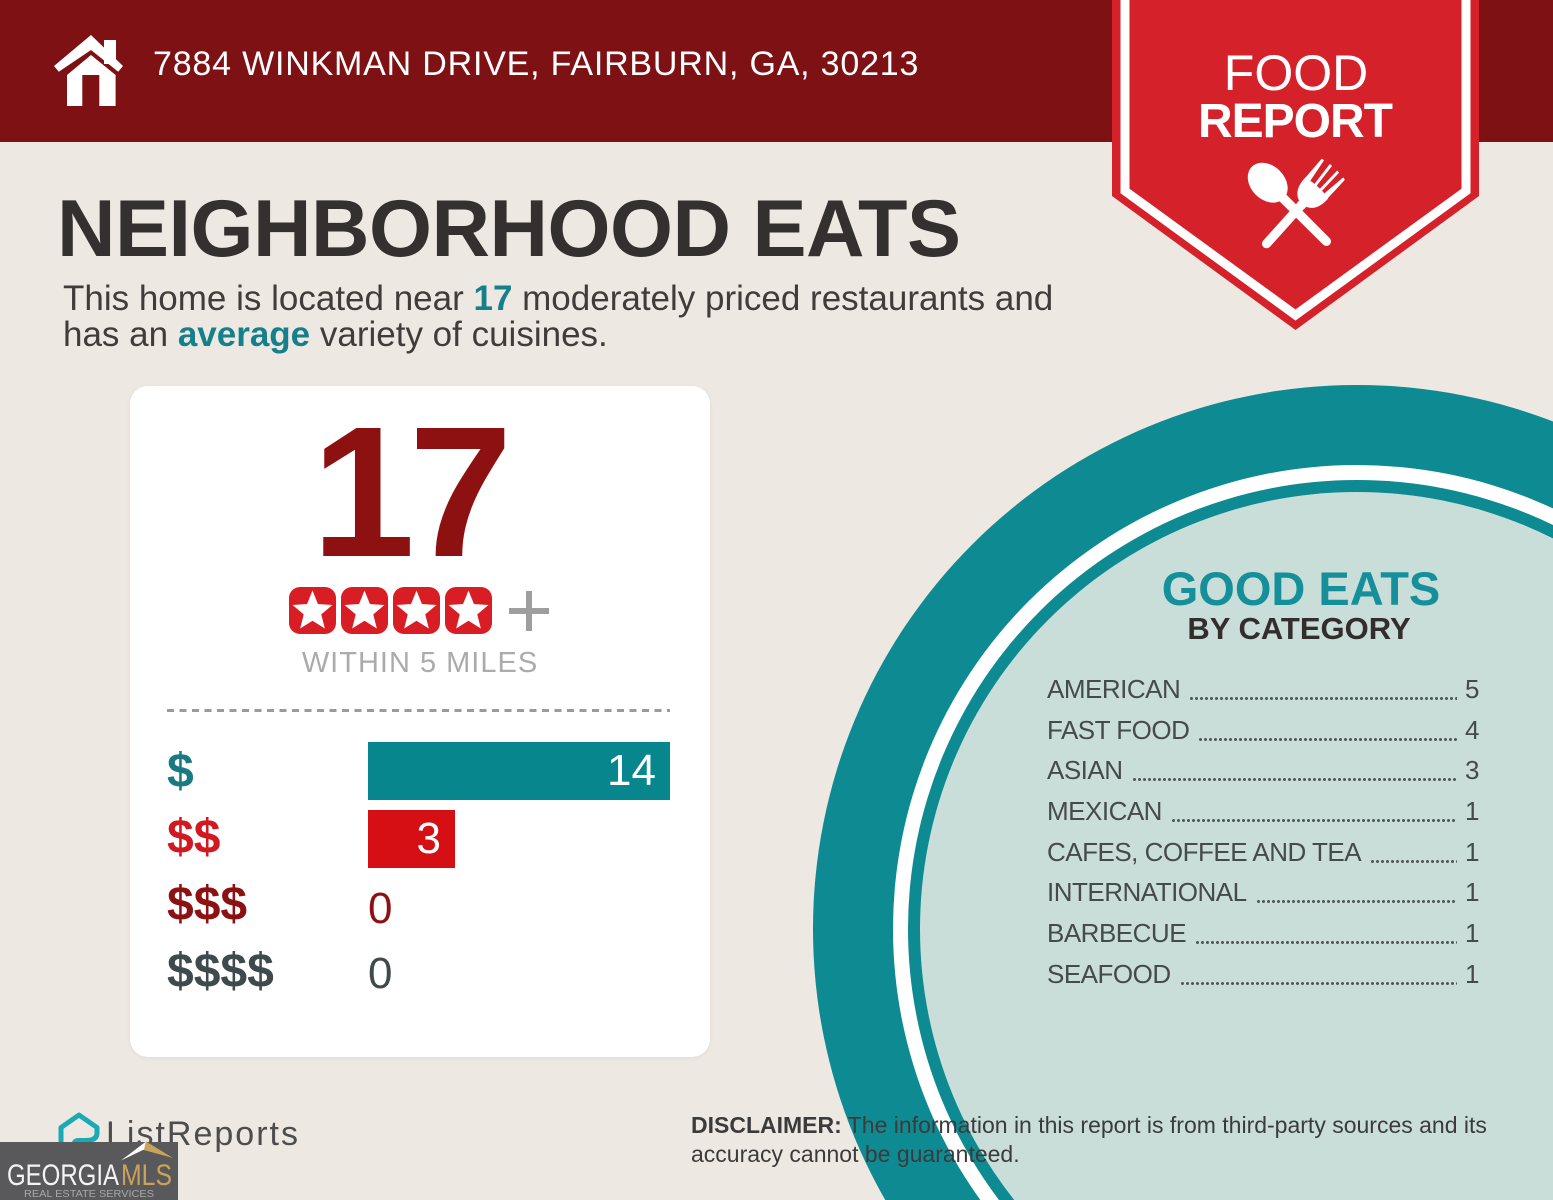 The image size is (1553, 1200). I want to click on svg-text: REAL ESTATE SERVICES, so click(89, 1194).